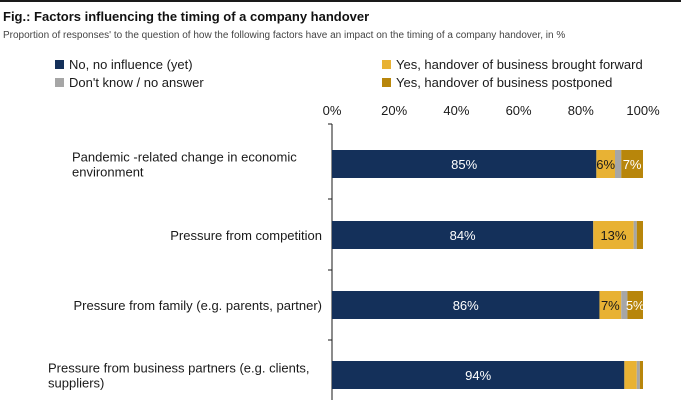  Describe the element at coordinates (59, 64) in the screenshot. I see `legend-swatch-no-influence` at that location.